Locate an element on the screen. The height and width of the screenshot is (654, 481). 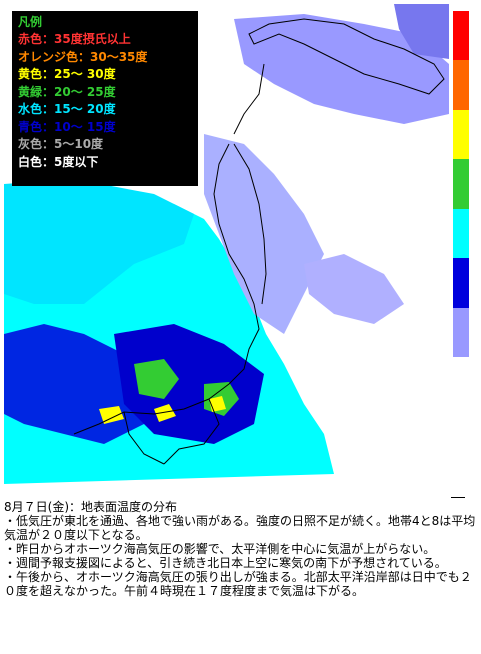
legend-item: 青色：10〜 15度 is located at coordinates (67, 126).